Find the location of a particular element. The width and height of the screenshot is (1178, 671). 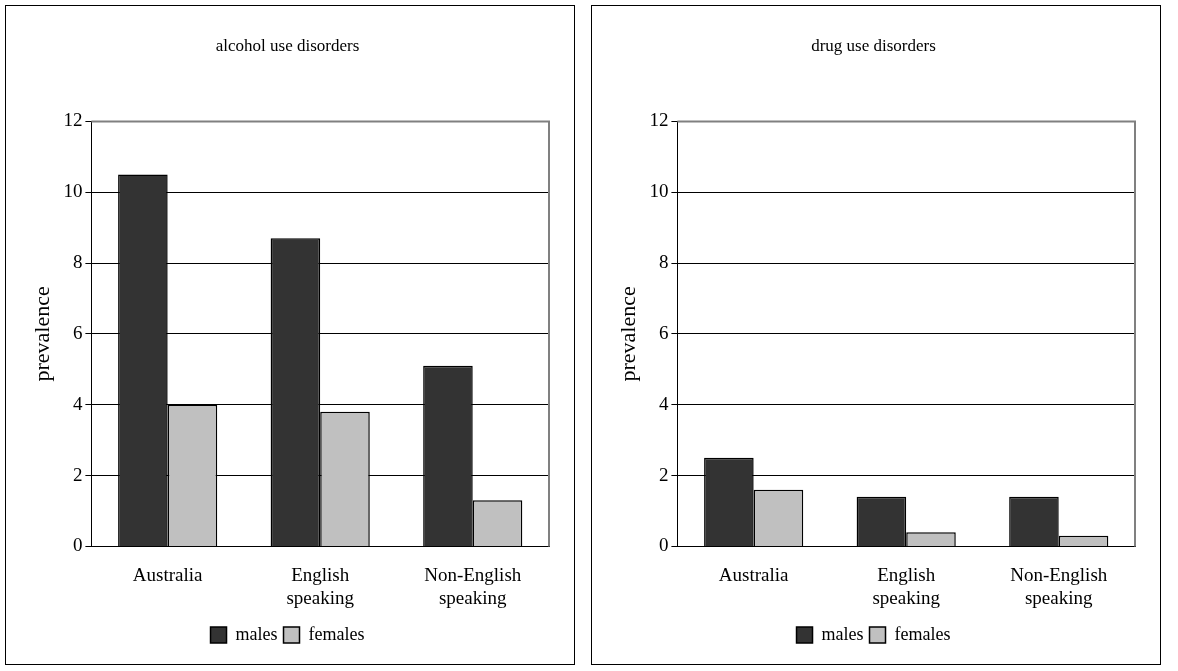

chart-title: drug use disorders is located at coordinates (873, 45).